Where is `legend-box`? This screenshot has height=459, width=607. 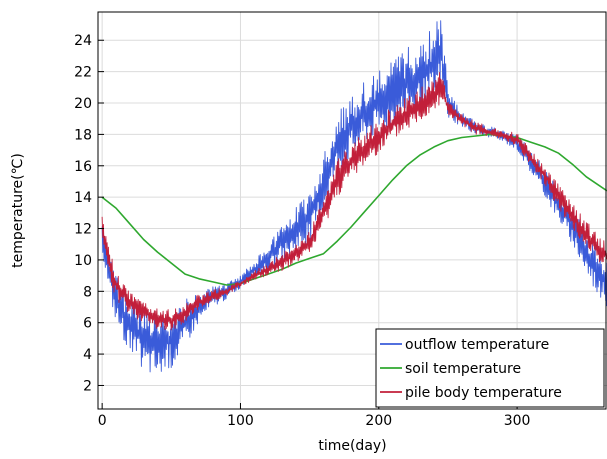 legend-box is located at coordinates (490, 368).